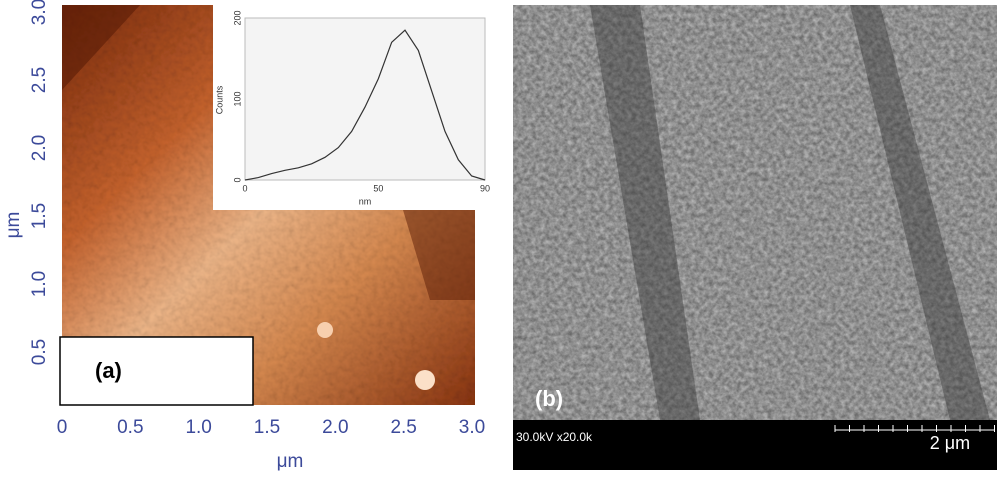 This screenshot has width=1000, height=480. What do you see at coordinates (237, 179) in the screenshot?
I see `inset-y-tick-label: 0` at bounding box center [237, 179].